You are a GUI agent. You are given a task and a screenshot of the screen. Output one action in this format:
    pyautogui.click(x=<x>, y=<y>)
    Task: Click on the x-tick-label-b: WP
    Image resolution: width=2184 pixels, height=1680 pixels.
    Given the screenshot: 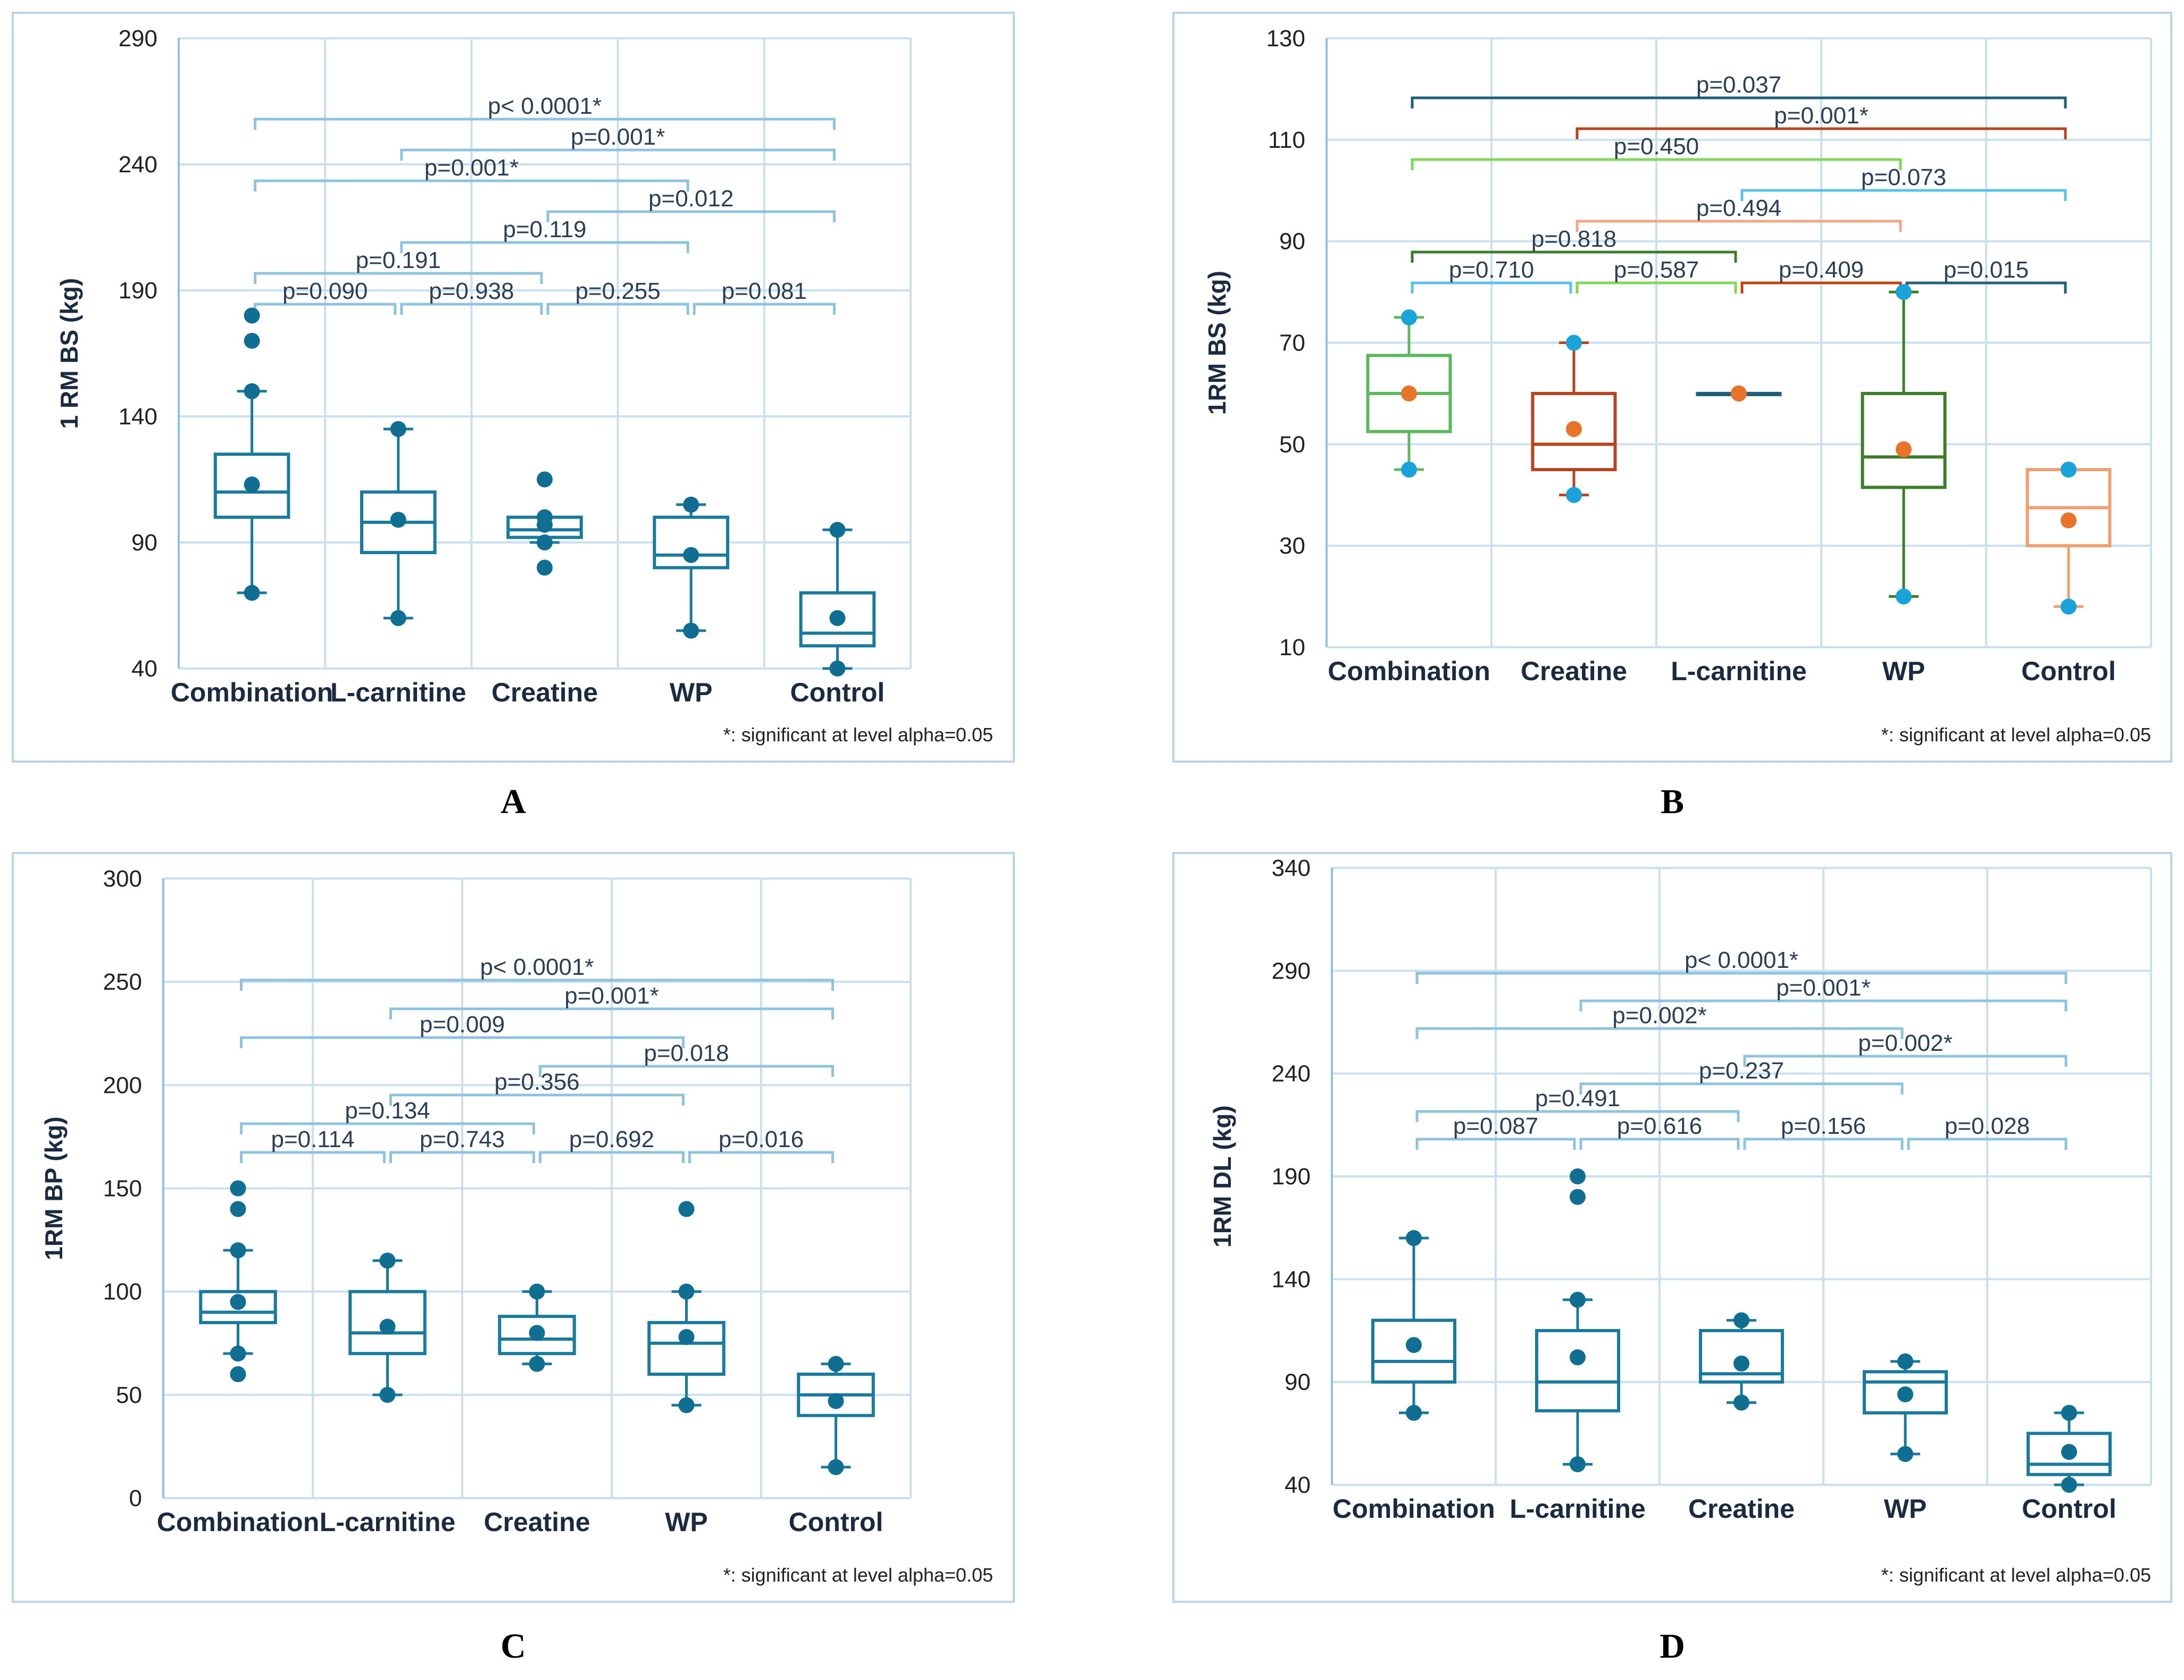 What is the action you would take?
    pyautogui.click(x=1903, y=671)
    